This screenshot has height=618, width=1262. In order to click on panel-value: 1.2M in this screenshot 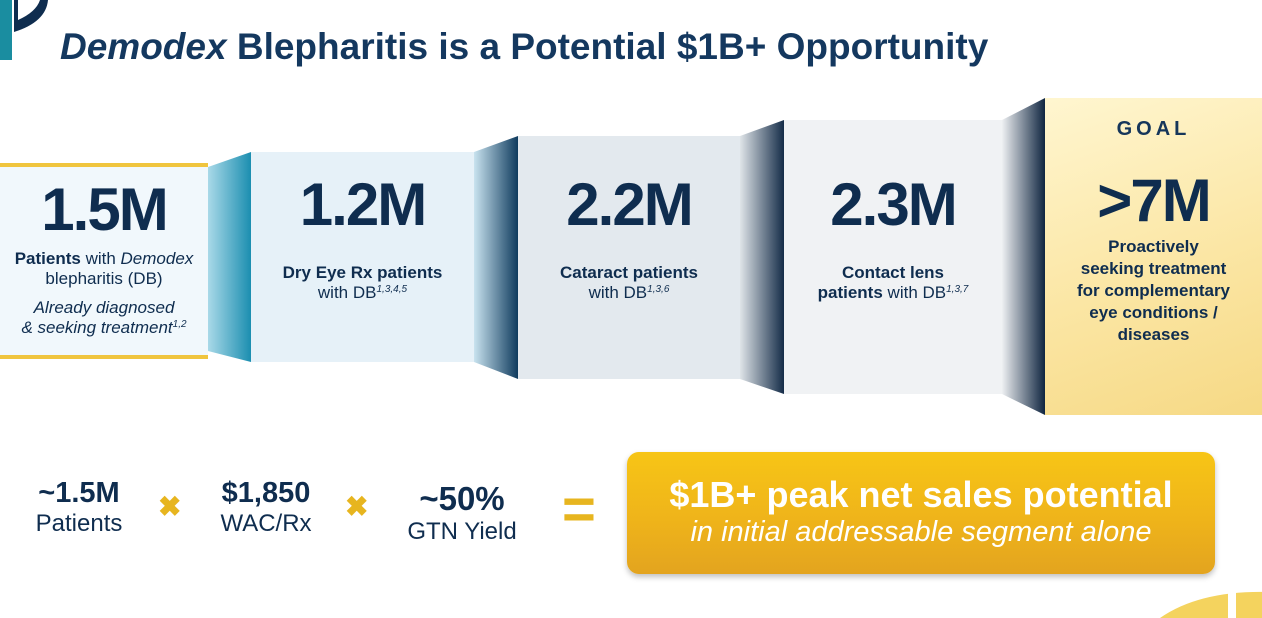, I will do `click(363, 204)`.